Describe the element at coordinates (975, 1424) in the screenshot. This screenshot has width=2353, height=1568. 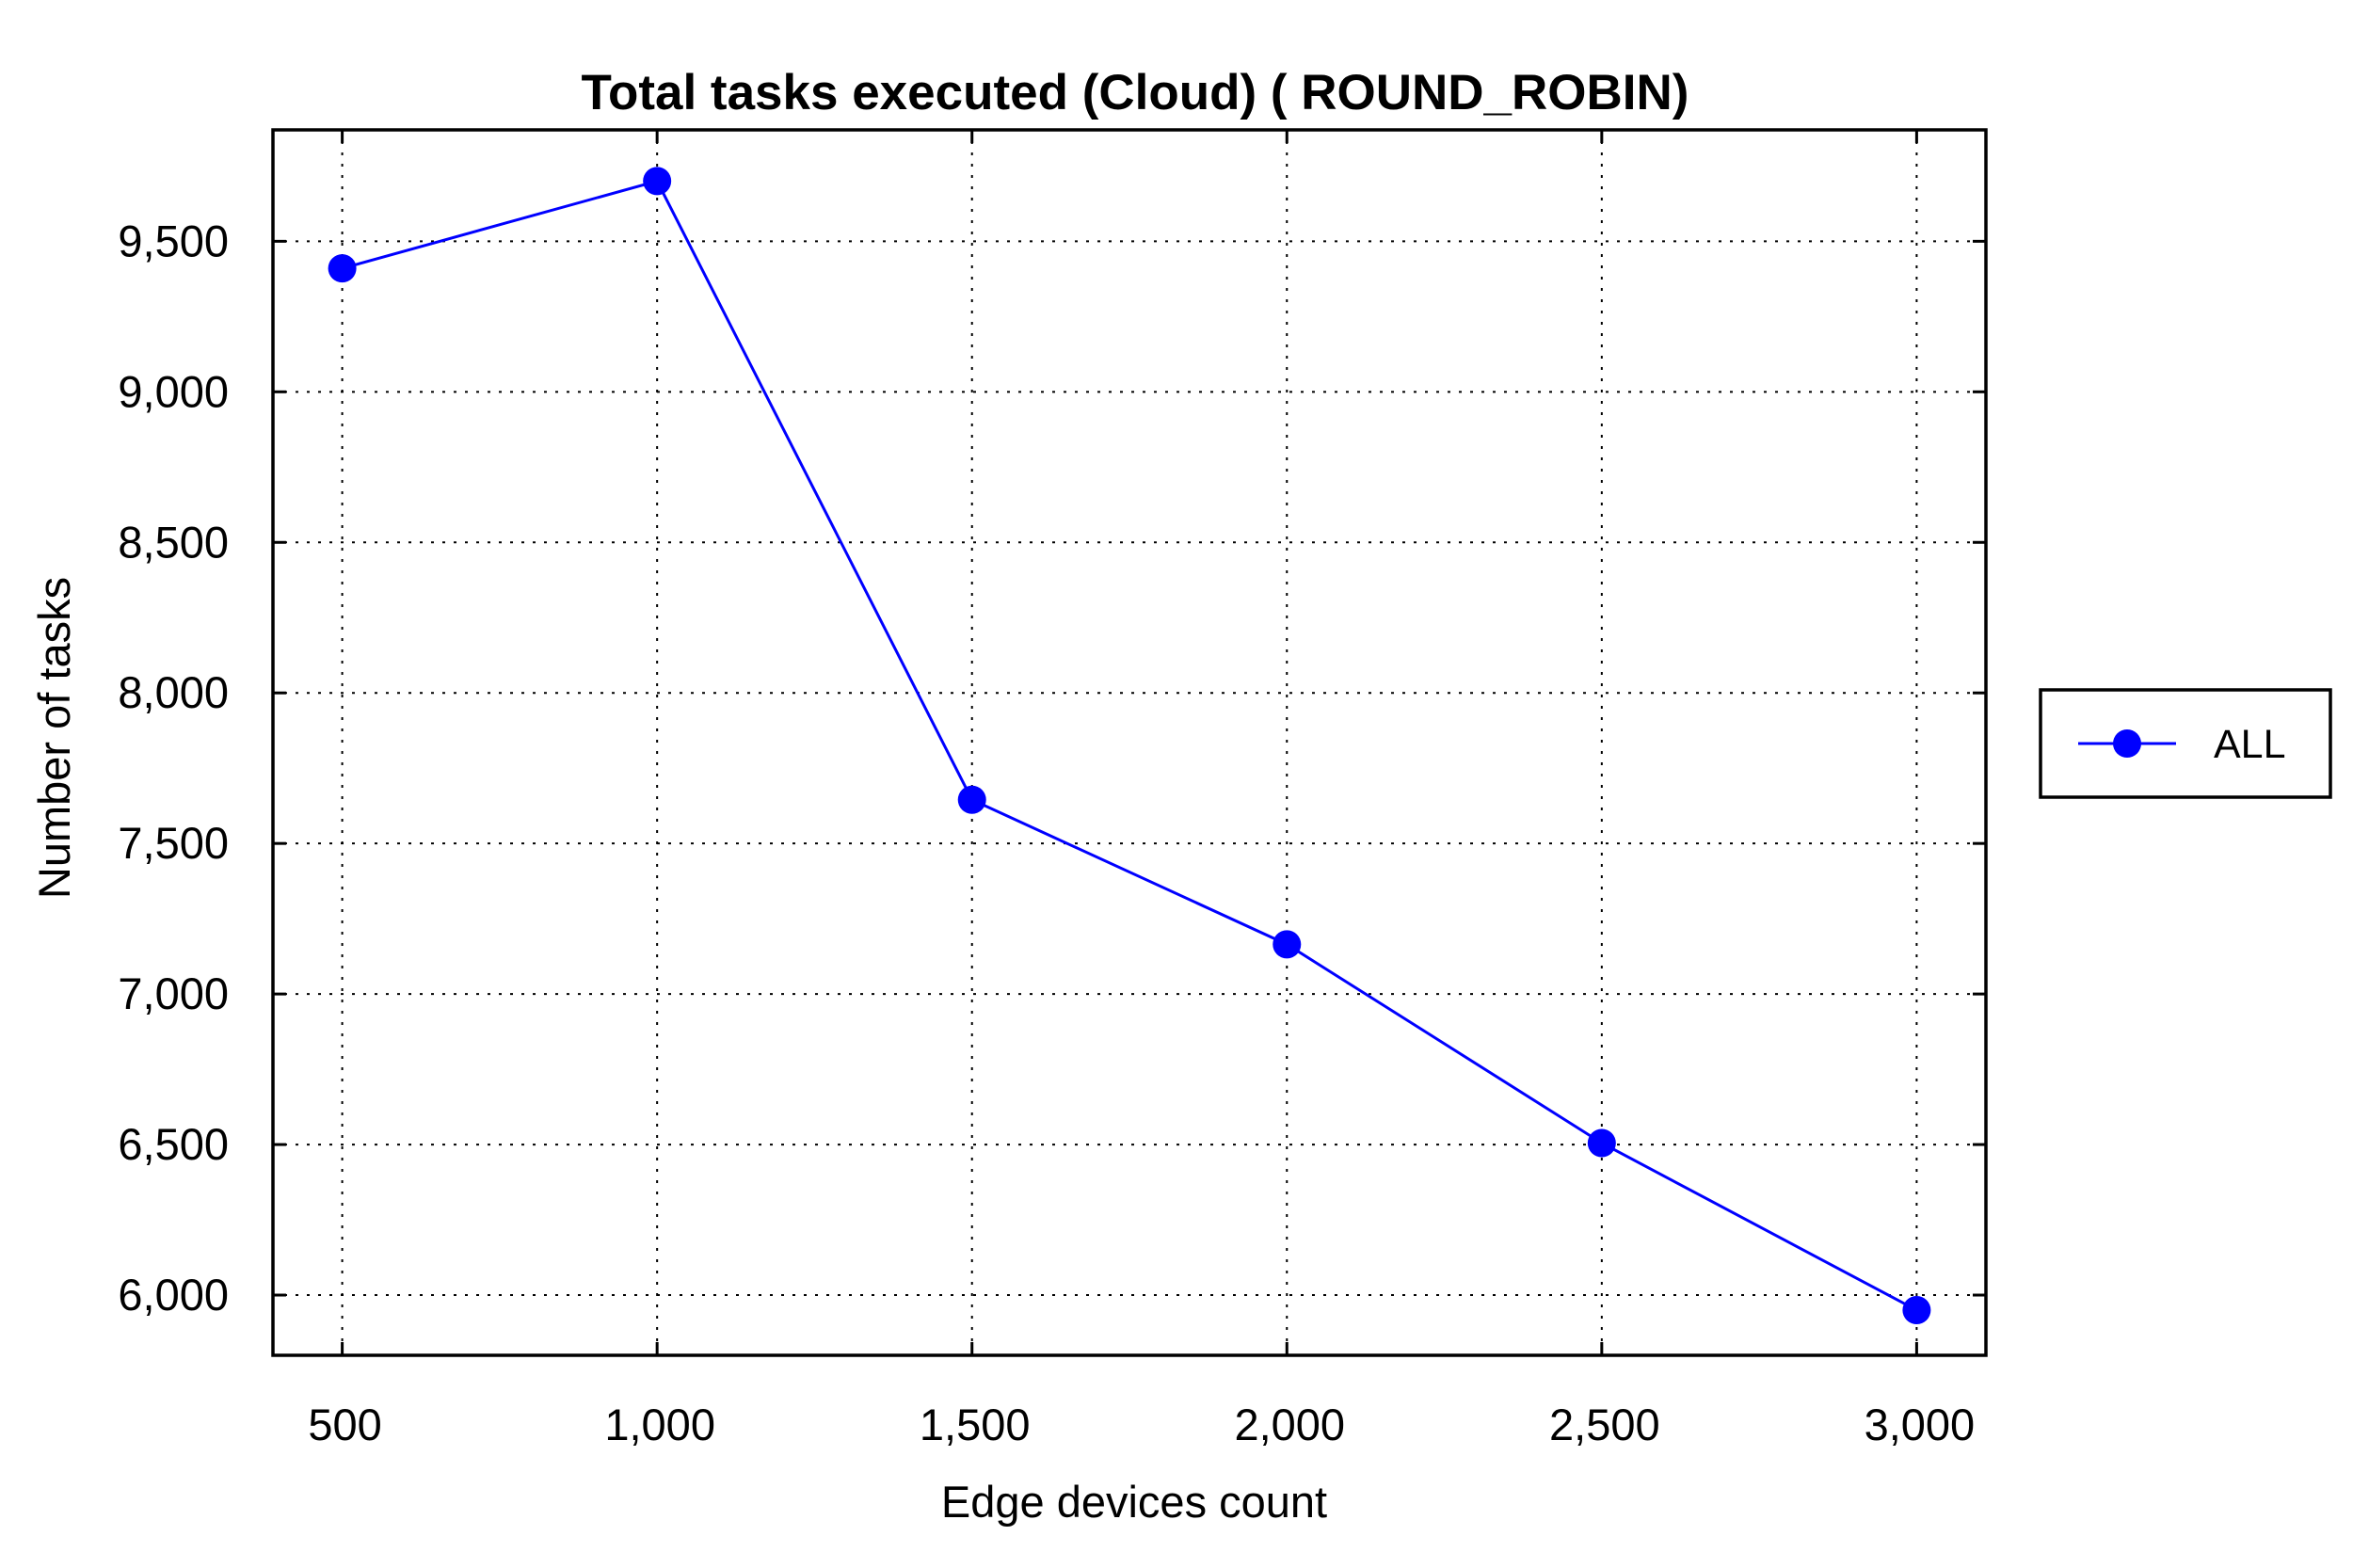
I see `x-tick-label: 1,500` at that location.